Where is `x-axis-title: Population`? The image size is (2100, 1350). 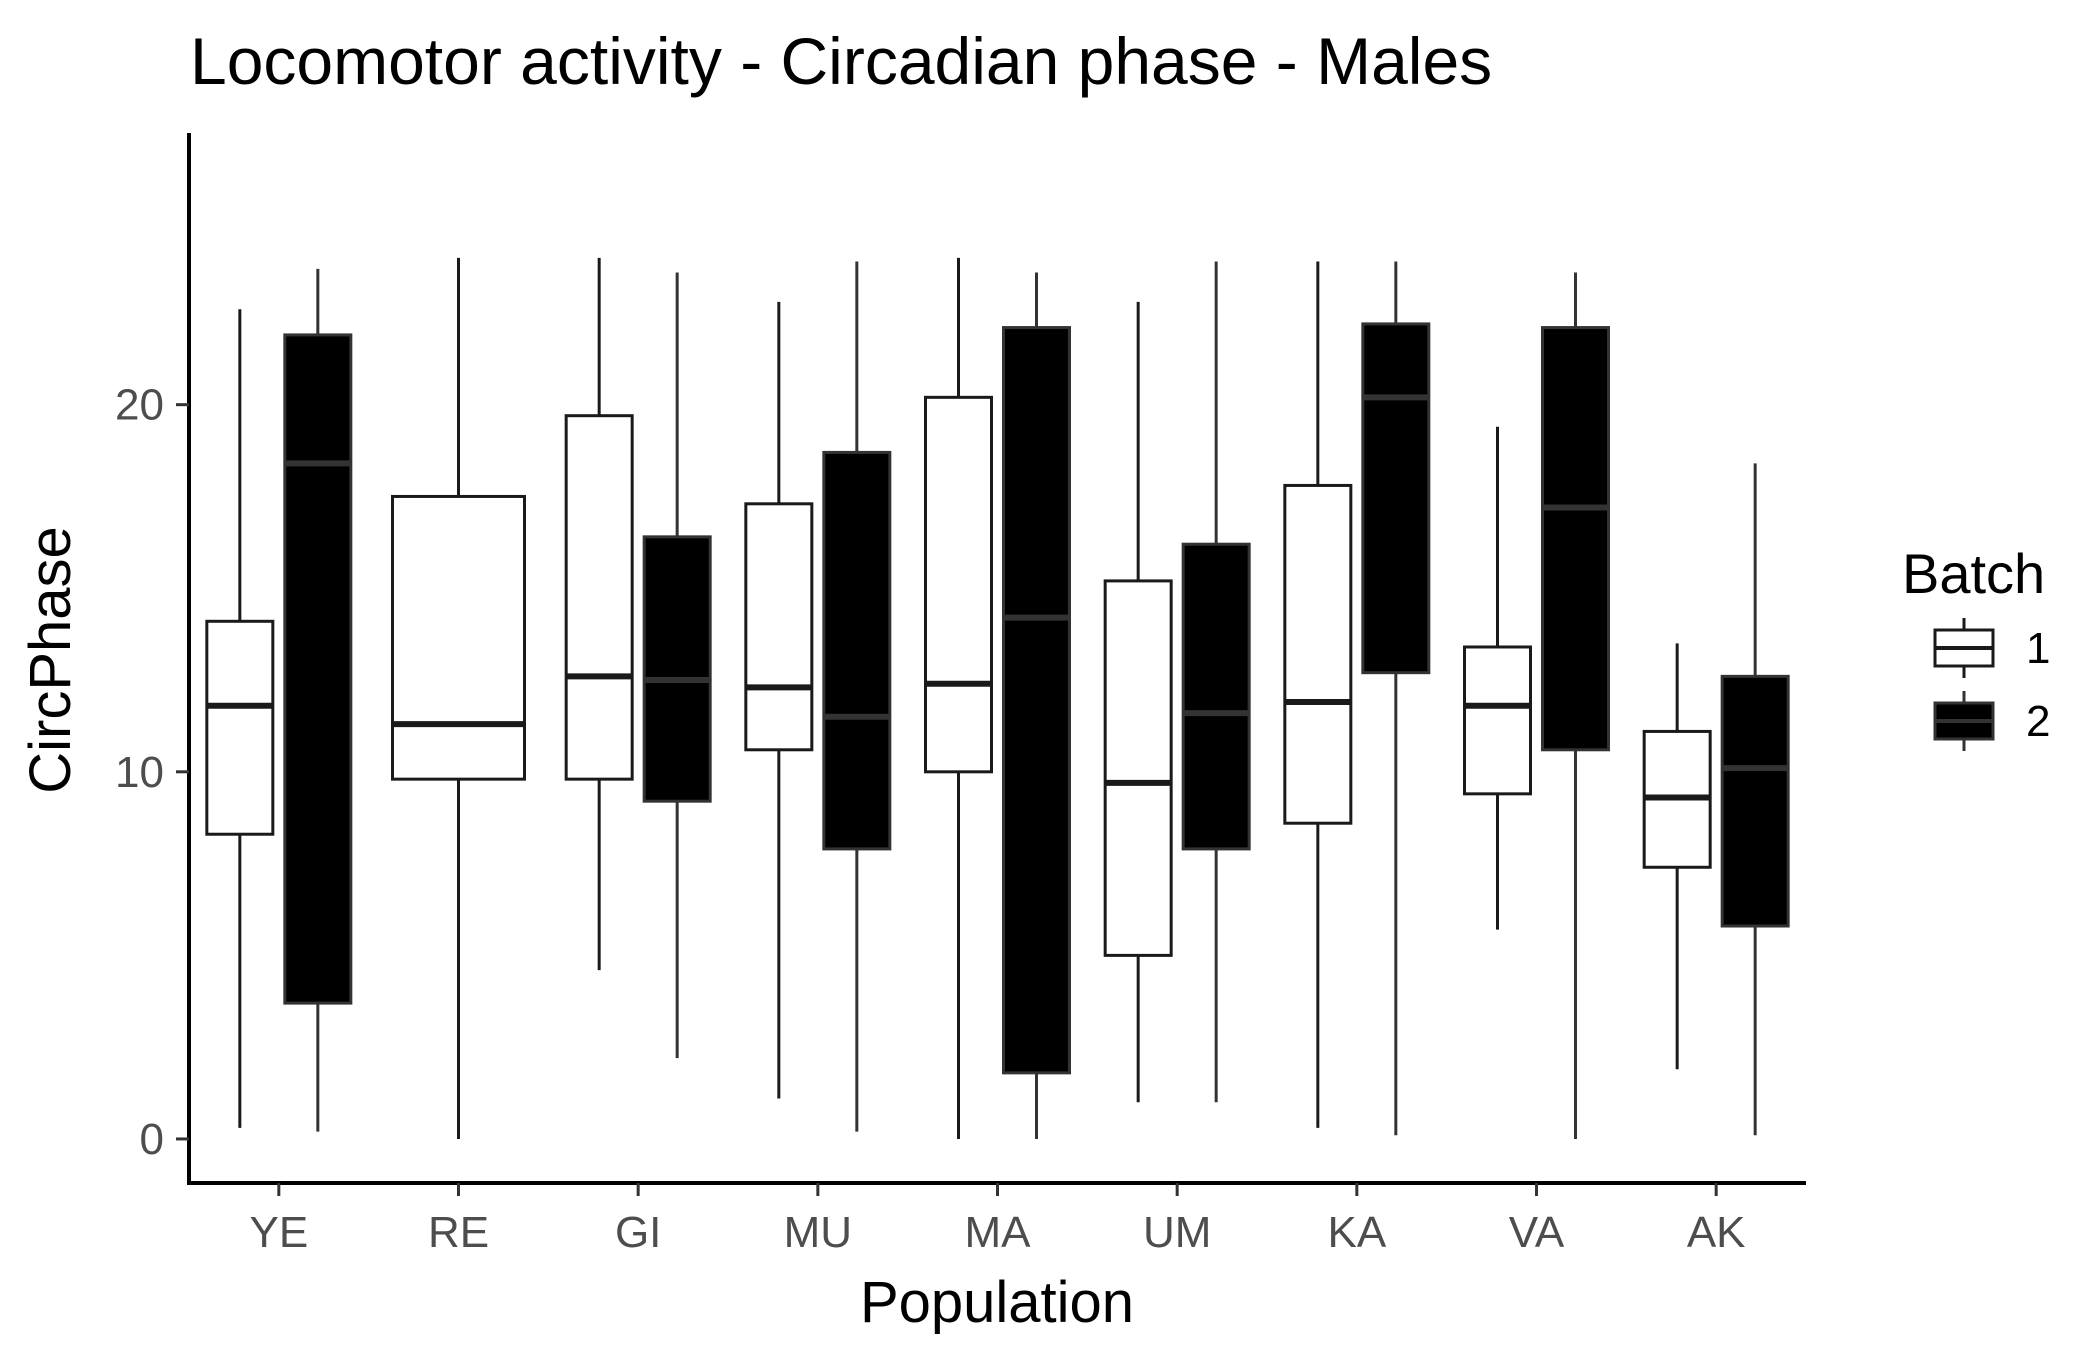
x-axis-title: Population is located at coordinates (997, 1302).